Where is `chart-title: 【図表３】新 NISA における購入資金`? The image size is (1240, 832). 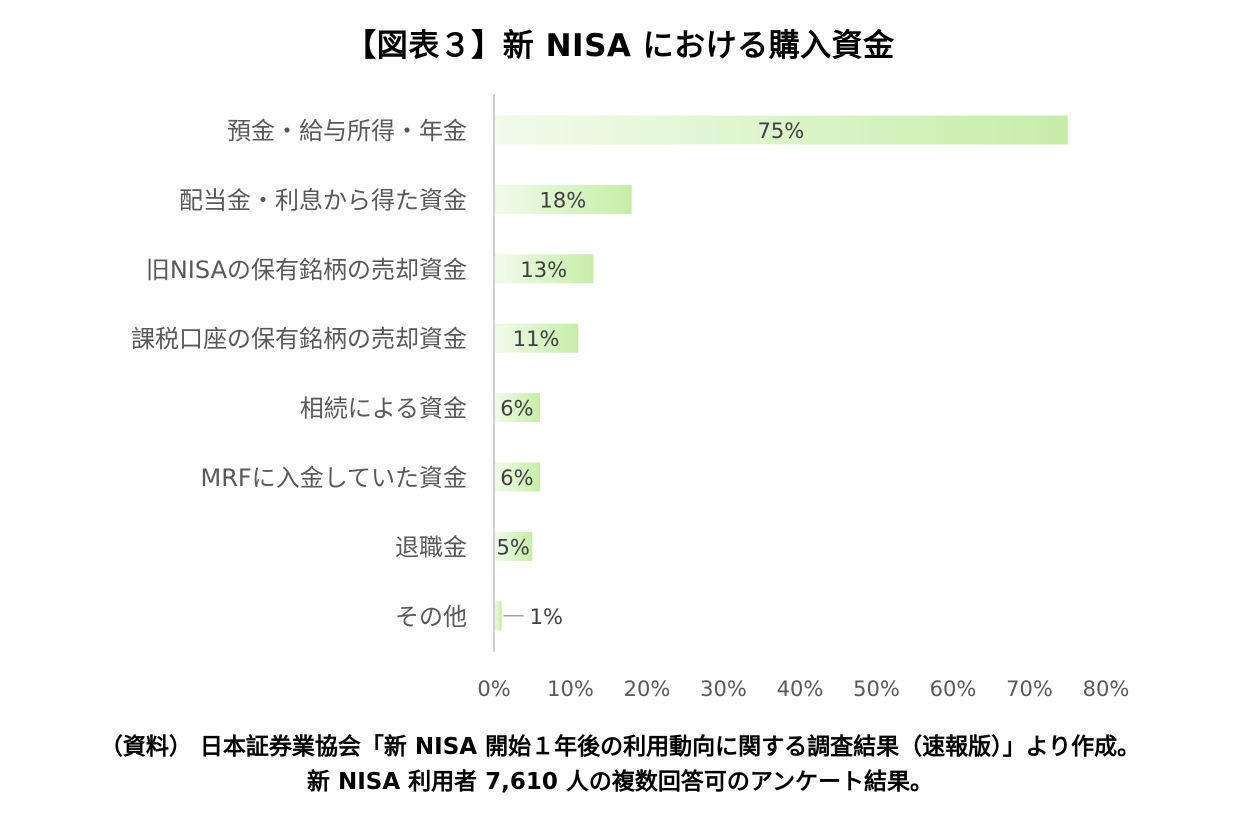
chart-title: 【図表３】新 NISA における購入資金 is located at coordinates (620, 46).